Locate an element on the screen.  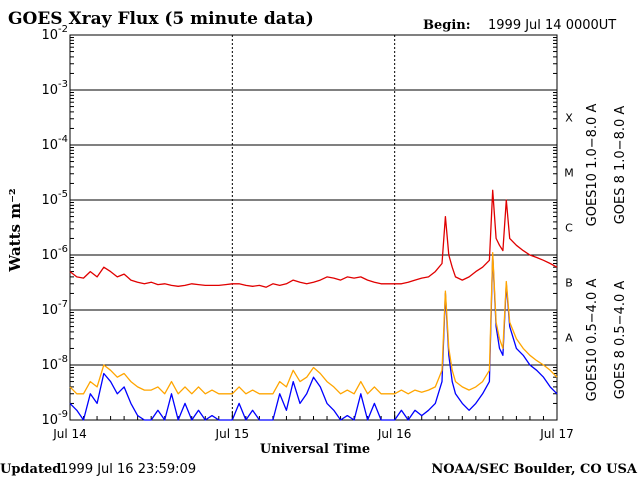
y-tick-exponent: -3 is located at coordinates (63, 84).